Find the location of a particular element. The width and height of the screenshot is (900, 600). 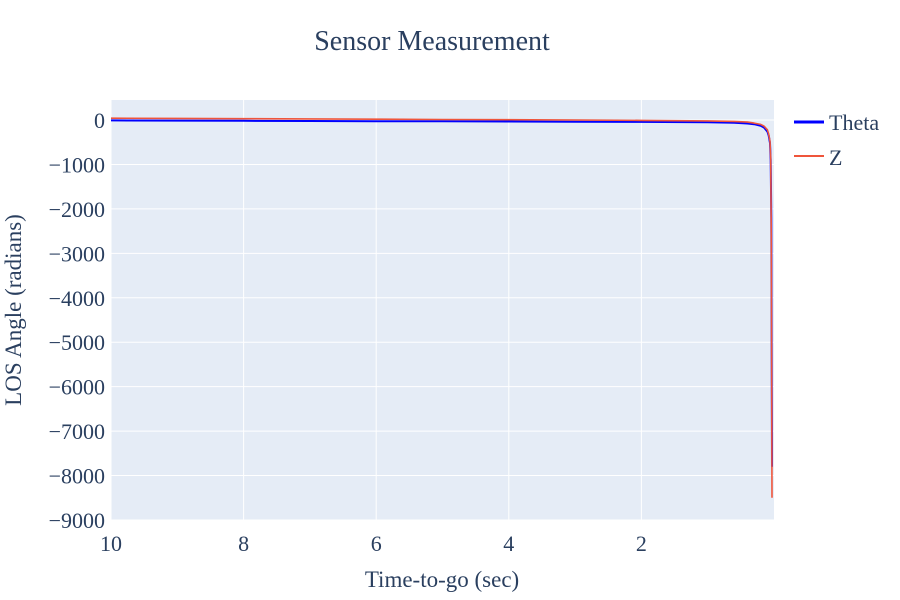

y-tick-label: −3000 is located at coordinates (77, 253).